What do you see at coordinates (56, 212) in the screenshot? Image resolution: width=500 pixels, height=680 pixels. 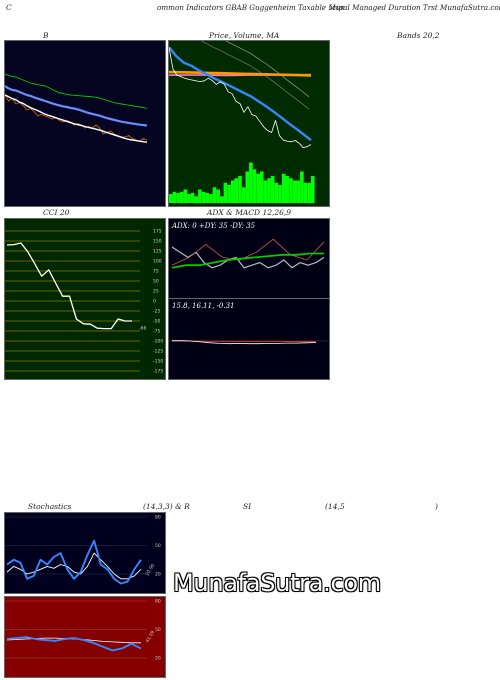 I see `cci-title: CCI 20` at bounding box center [56, 212].